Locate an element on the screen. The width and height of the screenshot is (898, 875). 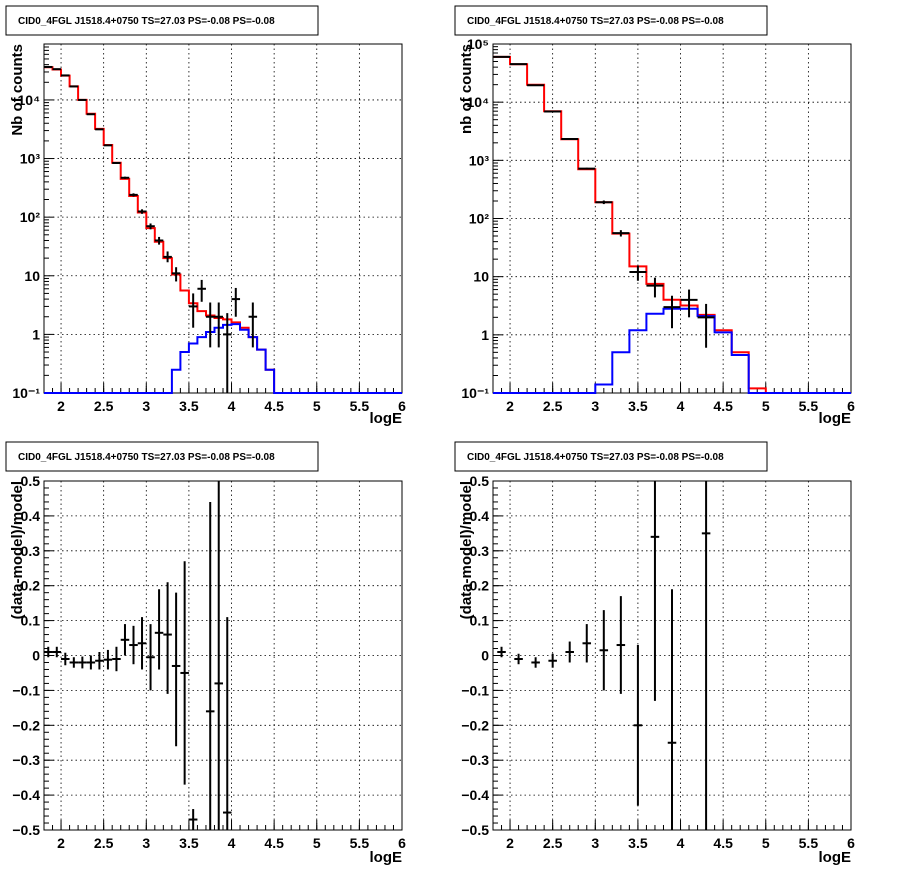
y-tick-label: 0 is located at coordinates (36, 656).